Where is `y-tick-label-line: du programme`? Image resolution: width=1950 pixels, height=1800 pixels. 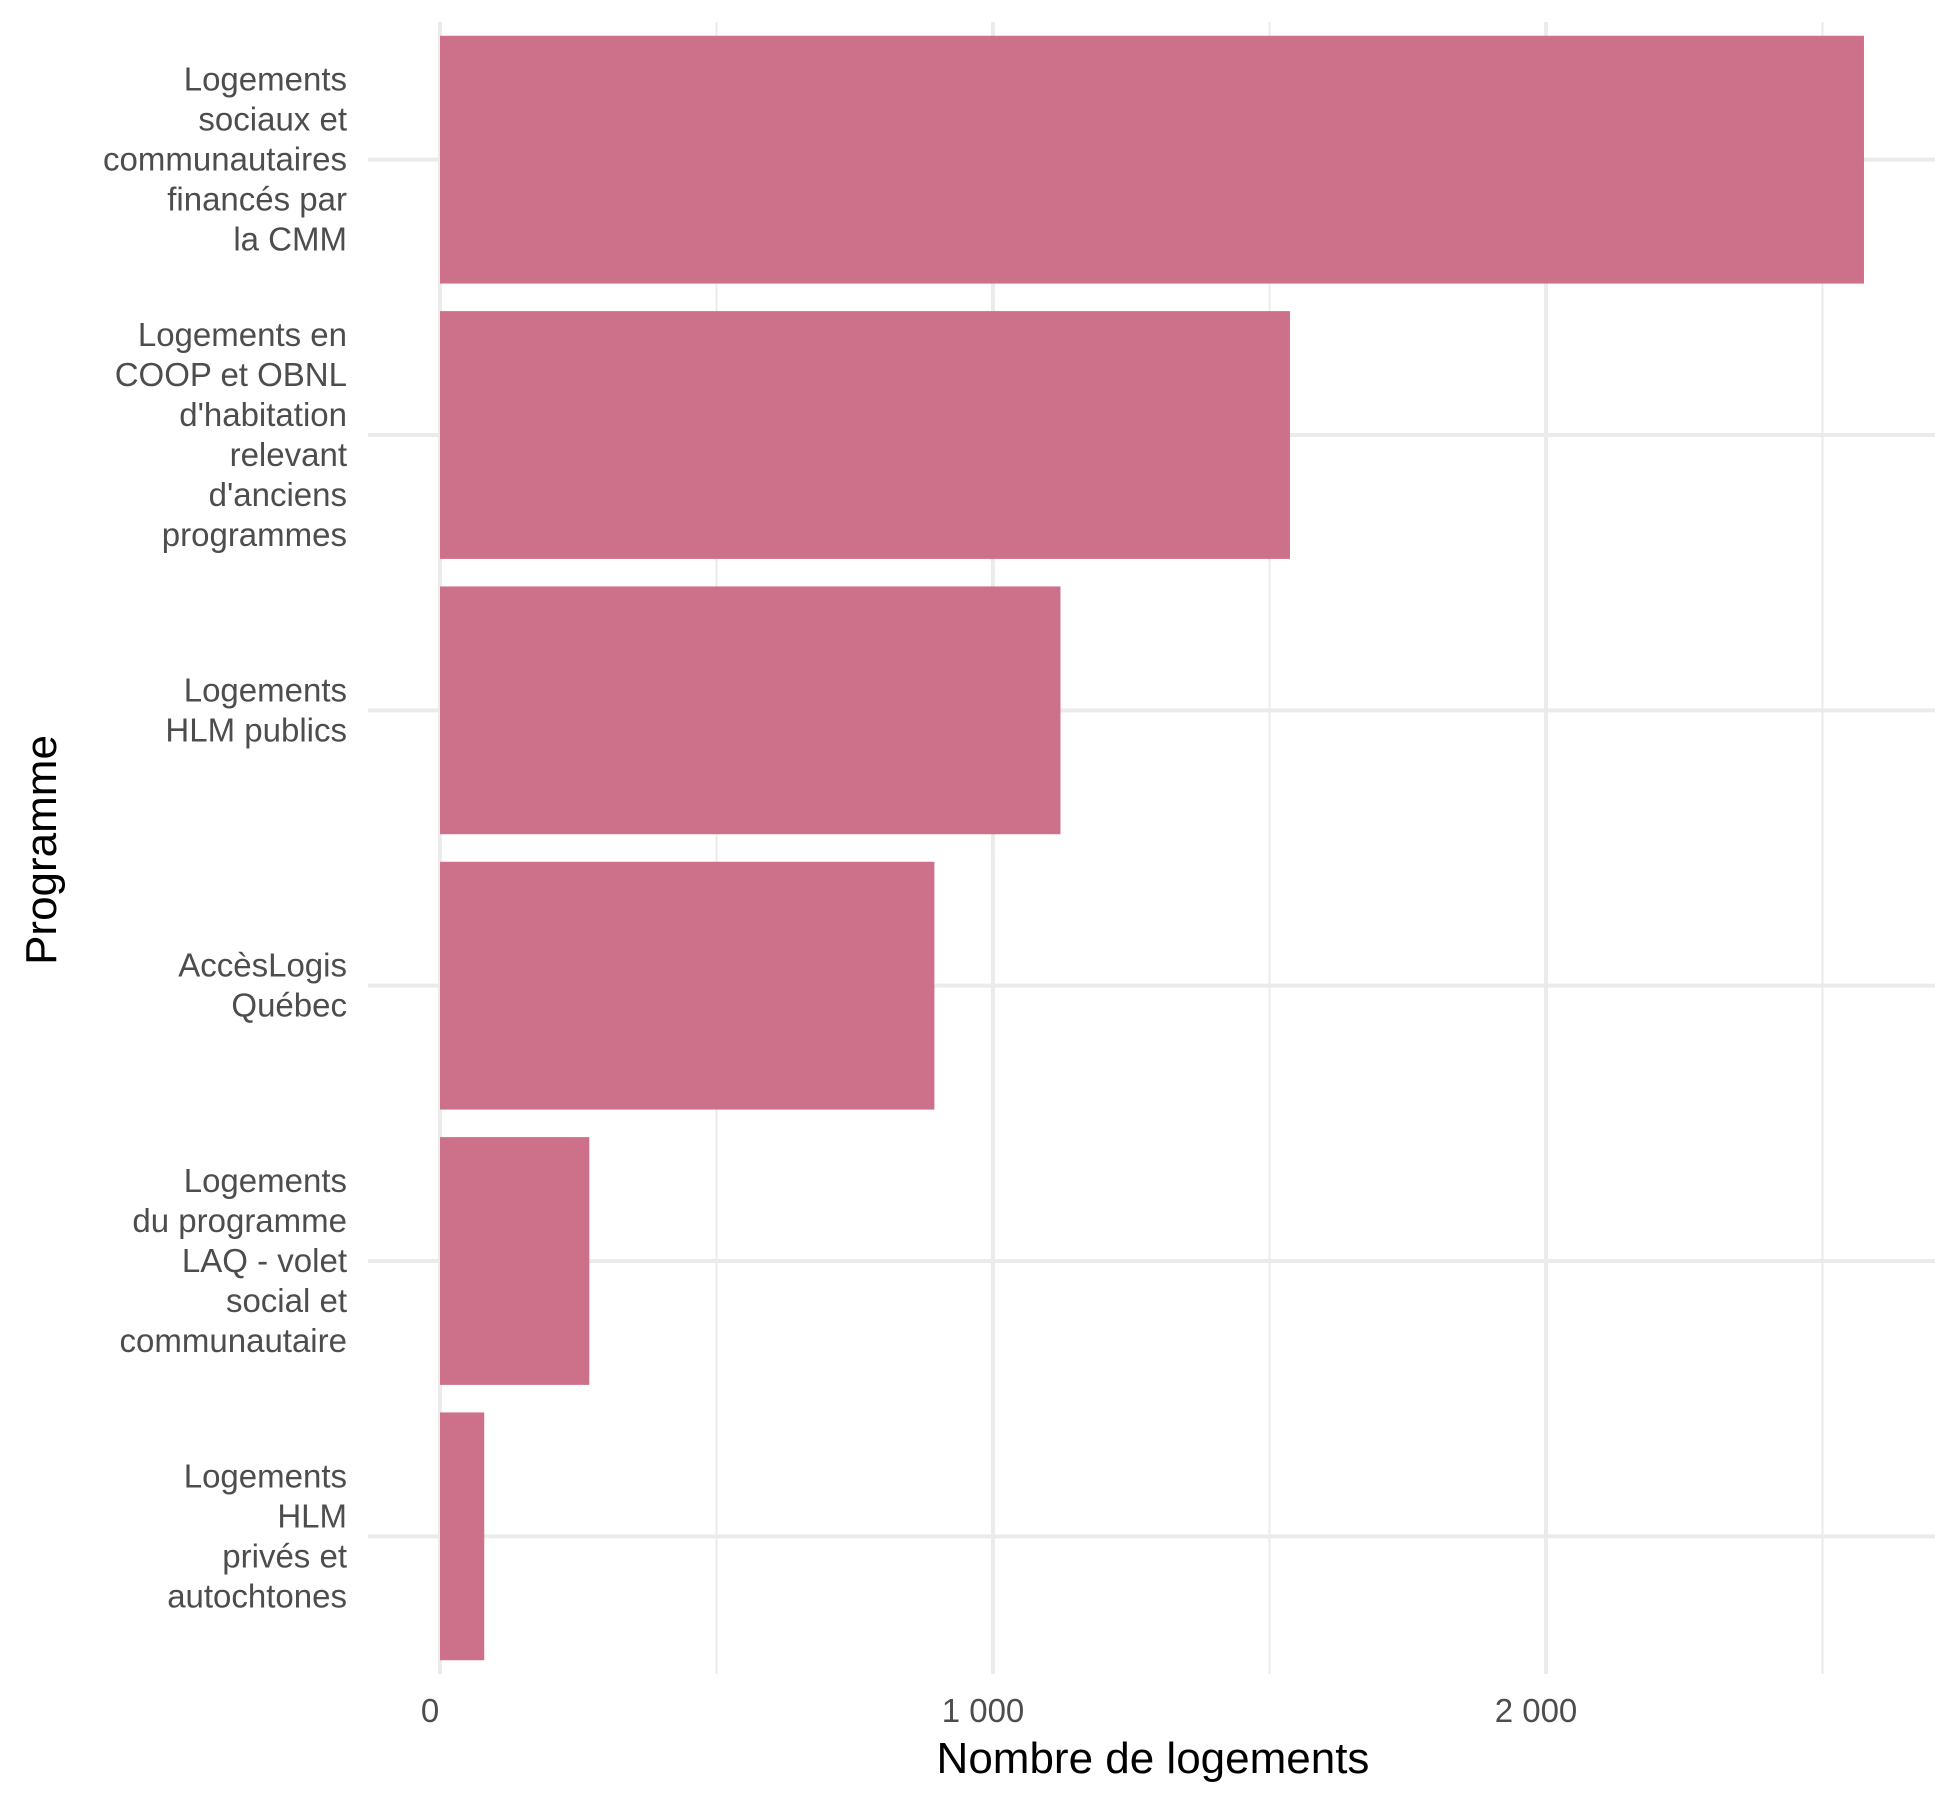 y-tick-label-line: du programme is located at coordinates (239, 1220).